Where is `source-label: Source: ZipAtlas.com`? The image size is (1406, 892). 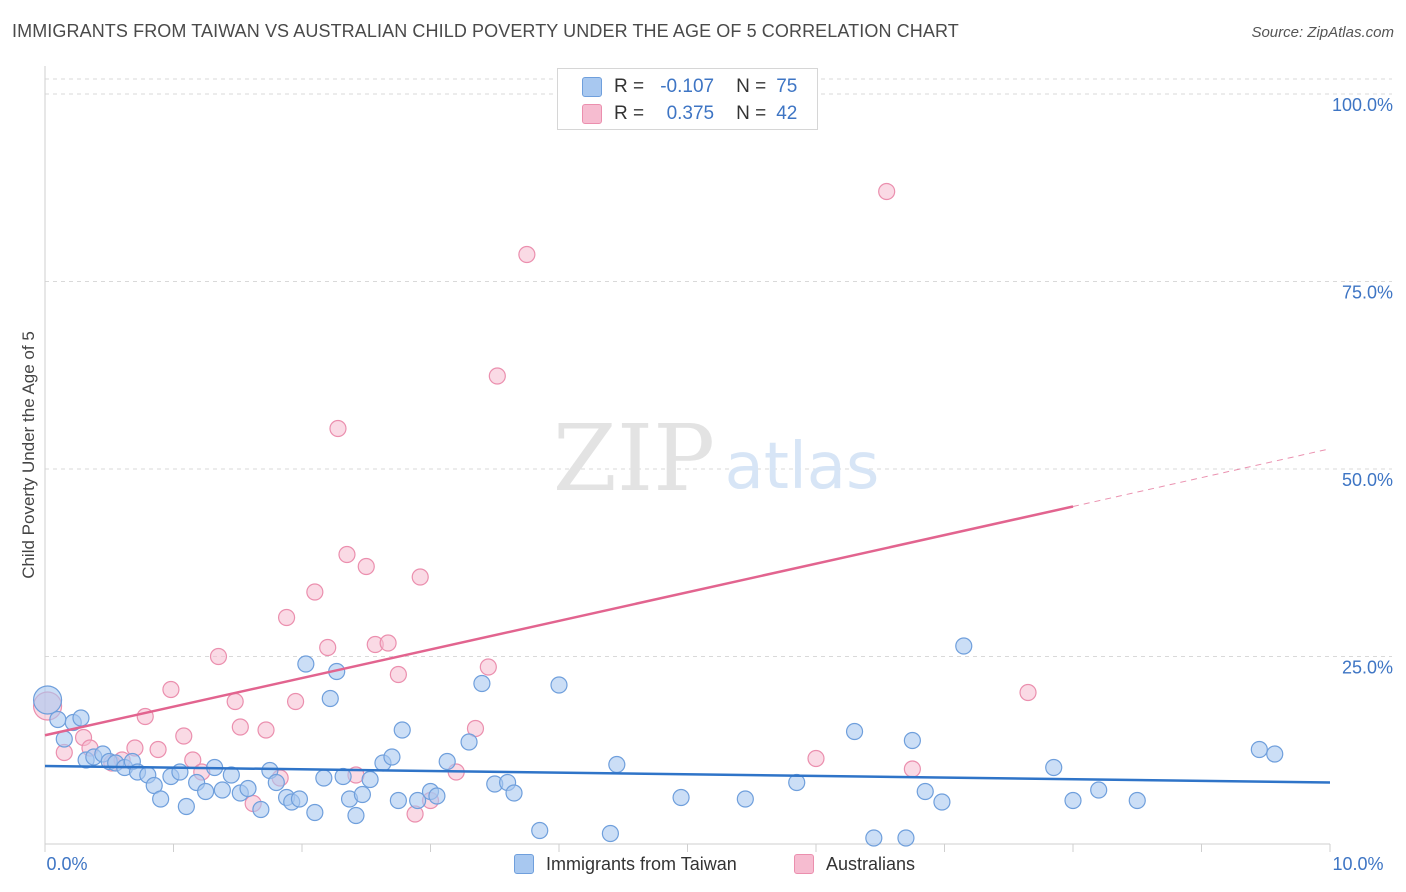 source-label: Source: ZipAtlas.com is located at coordinates (1322, 32).